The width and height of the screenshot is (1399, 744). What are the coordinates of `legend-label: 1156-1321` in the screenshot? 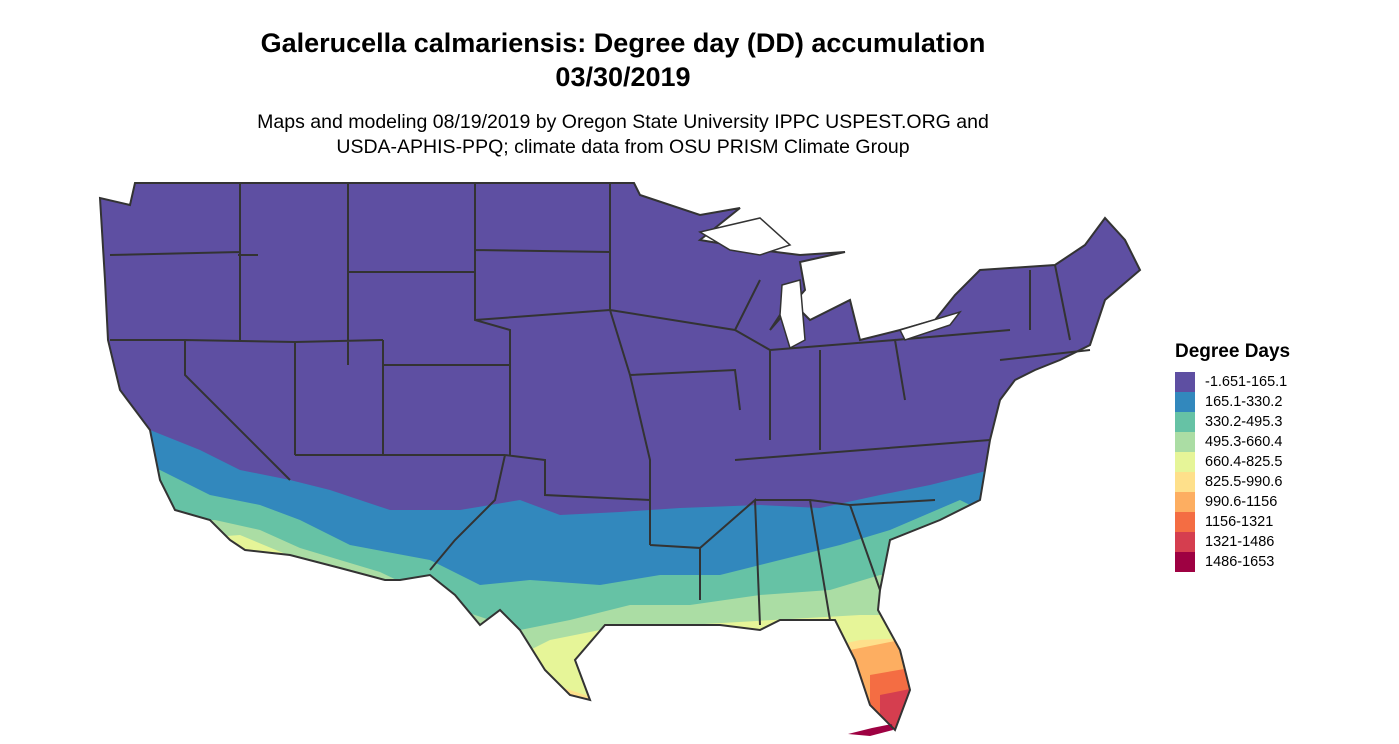 It's located at (1239, 522).